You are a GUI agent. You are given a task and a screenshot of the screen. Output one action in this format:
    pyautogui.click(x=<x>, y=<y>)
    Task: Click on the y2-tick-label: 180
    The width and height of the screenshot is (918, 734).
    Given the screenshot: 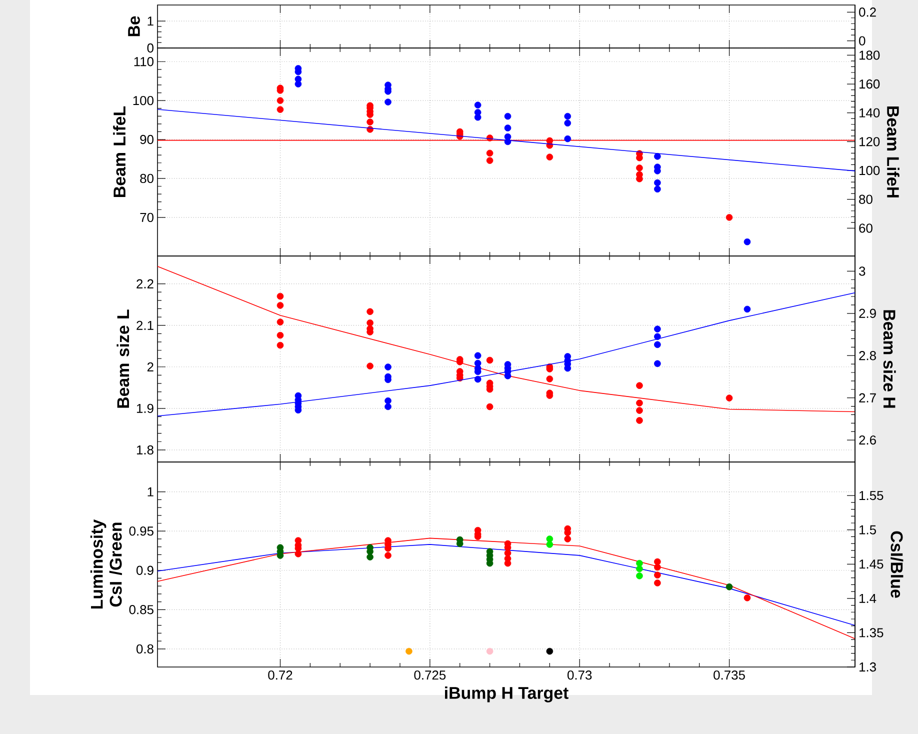 What is the action you would take?
    pyautogui.click(x=870, y=55)
    